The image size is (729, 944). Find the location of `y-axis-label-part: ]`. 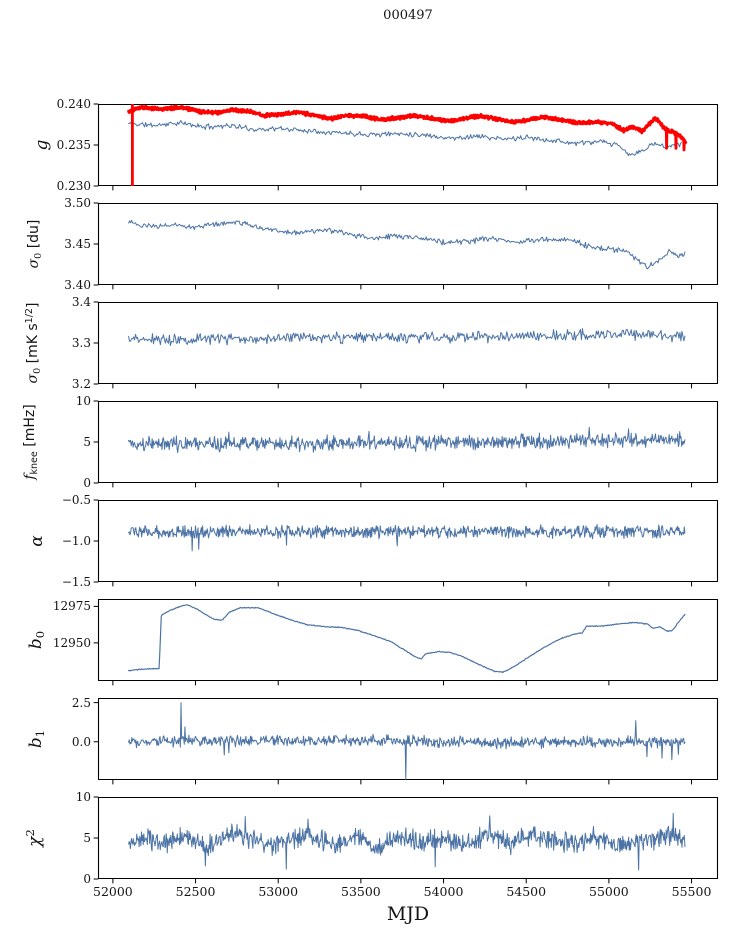

y-axis-label-part: ] is located at coordinates (33, 305).